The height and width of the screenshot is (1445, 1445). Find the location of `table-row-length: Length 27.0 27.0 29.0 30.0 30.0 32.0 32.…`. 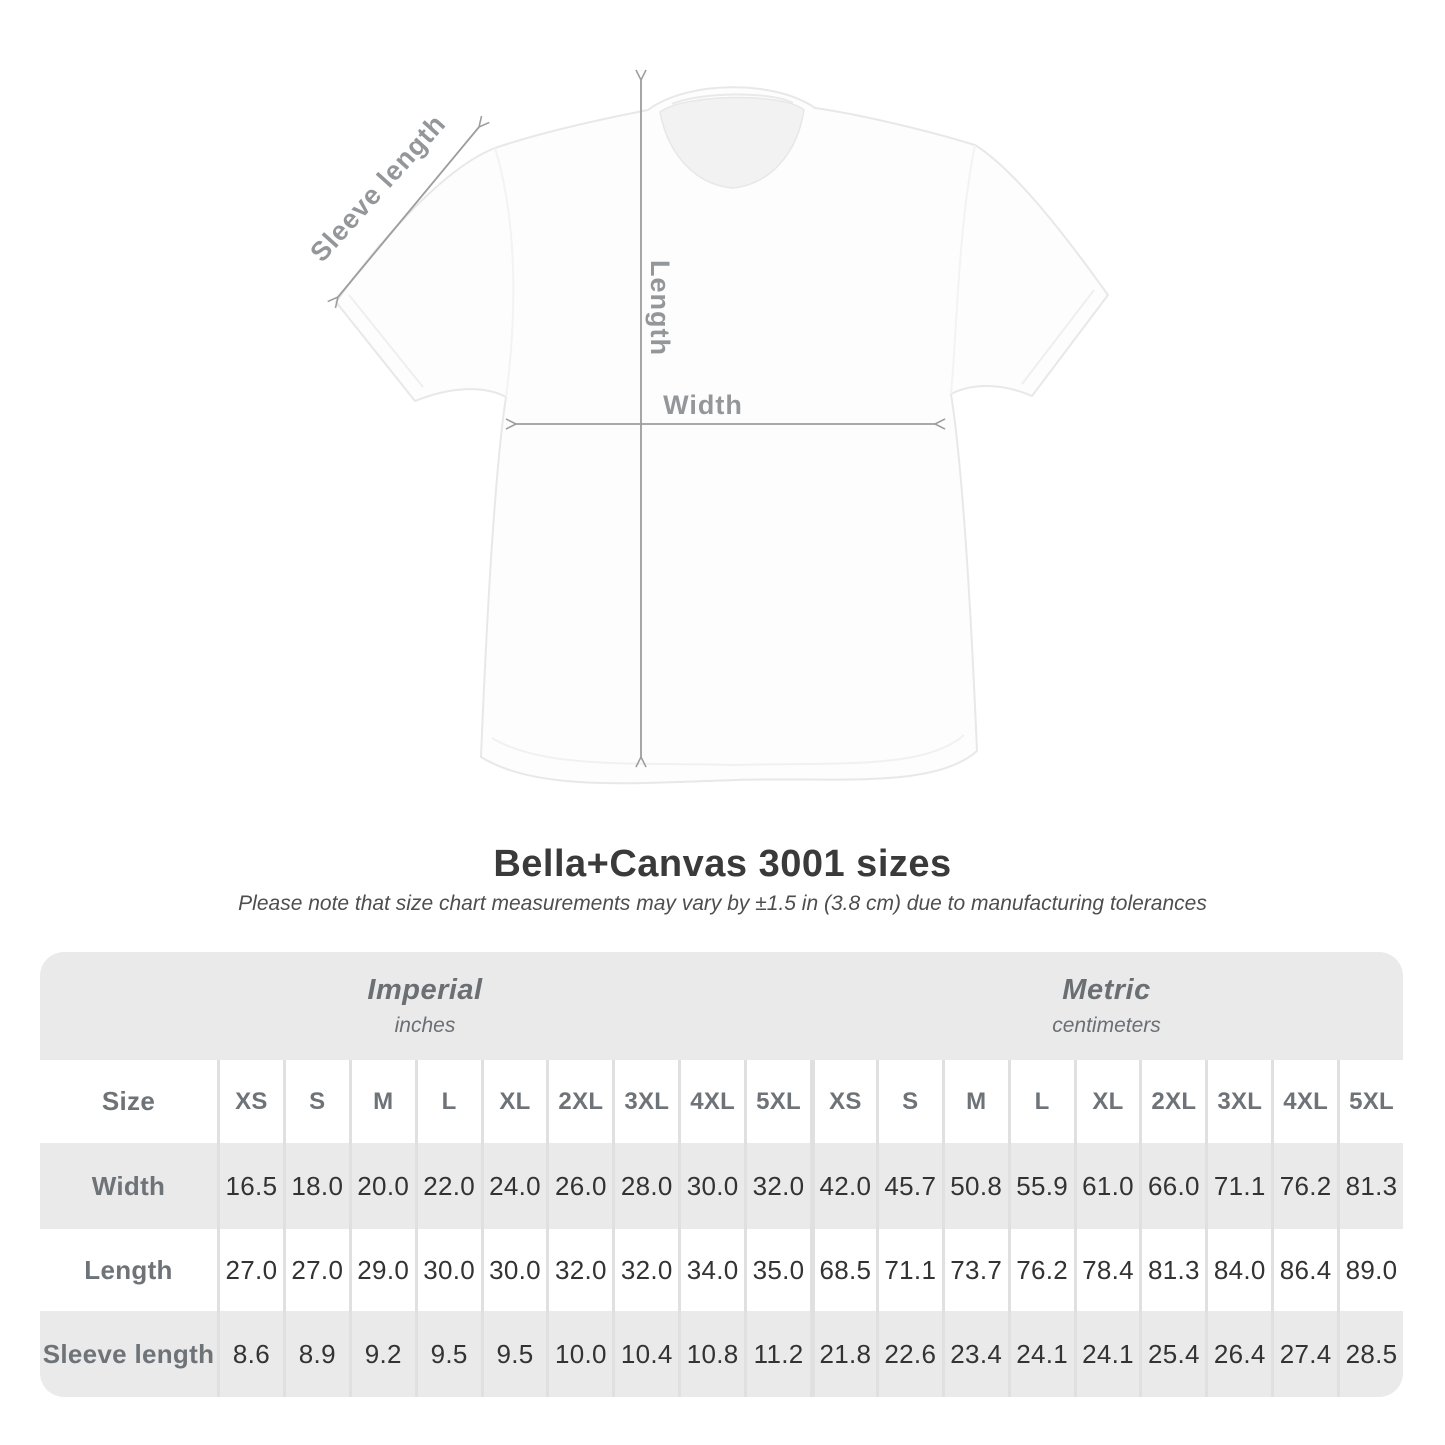

table-row-length: Length 27.0 27.0 29.0 30.0 30.0 32.0 32.… is located at coordinates (721, 1270).